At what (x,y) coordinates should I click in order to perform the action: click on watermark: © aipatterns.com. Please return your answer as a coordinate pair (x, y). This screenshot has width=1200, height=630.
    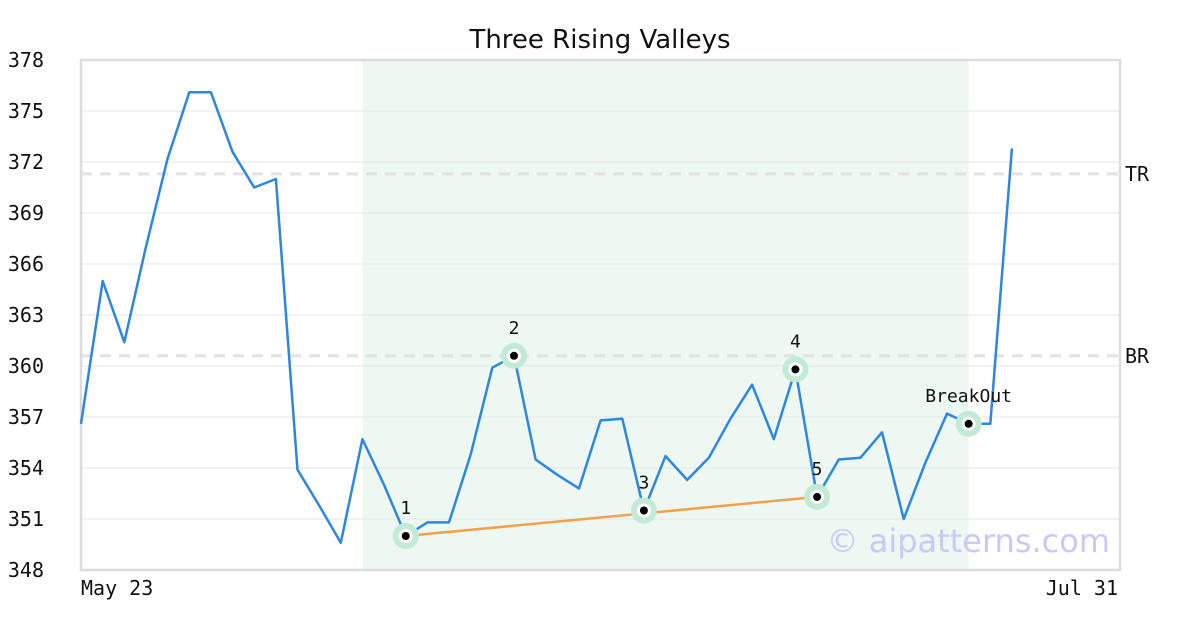
    Looking at the image, I should click on (968, 541).